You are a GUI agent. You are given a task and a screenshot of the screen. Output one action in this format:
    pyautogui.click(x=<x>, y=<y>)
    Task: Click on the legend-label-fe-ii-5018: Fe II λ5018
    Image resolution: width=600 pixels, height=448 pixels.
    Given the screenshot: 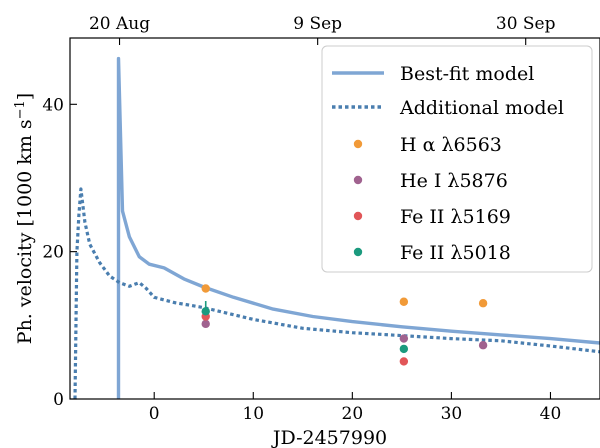 What is the action you would take?
    pyautogui.click(x=455, y=253)
    